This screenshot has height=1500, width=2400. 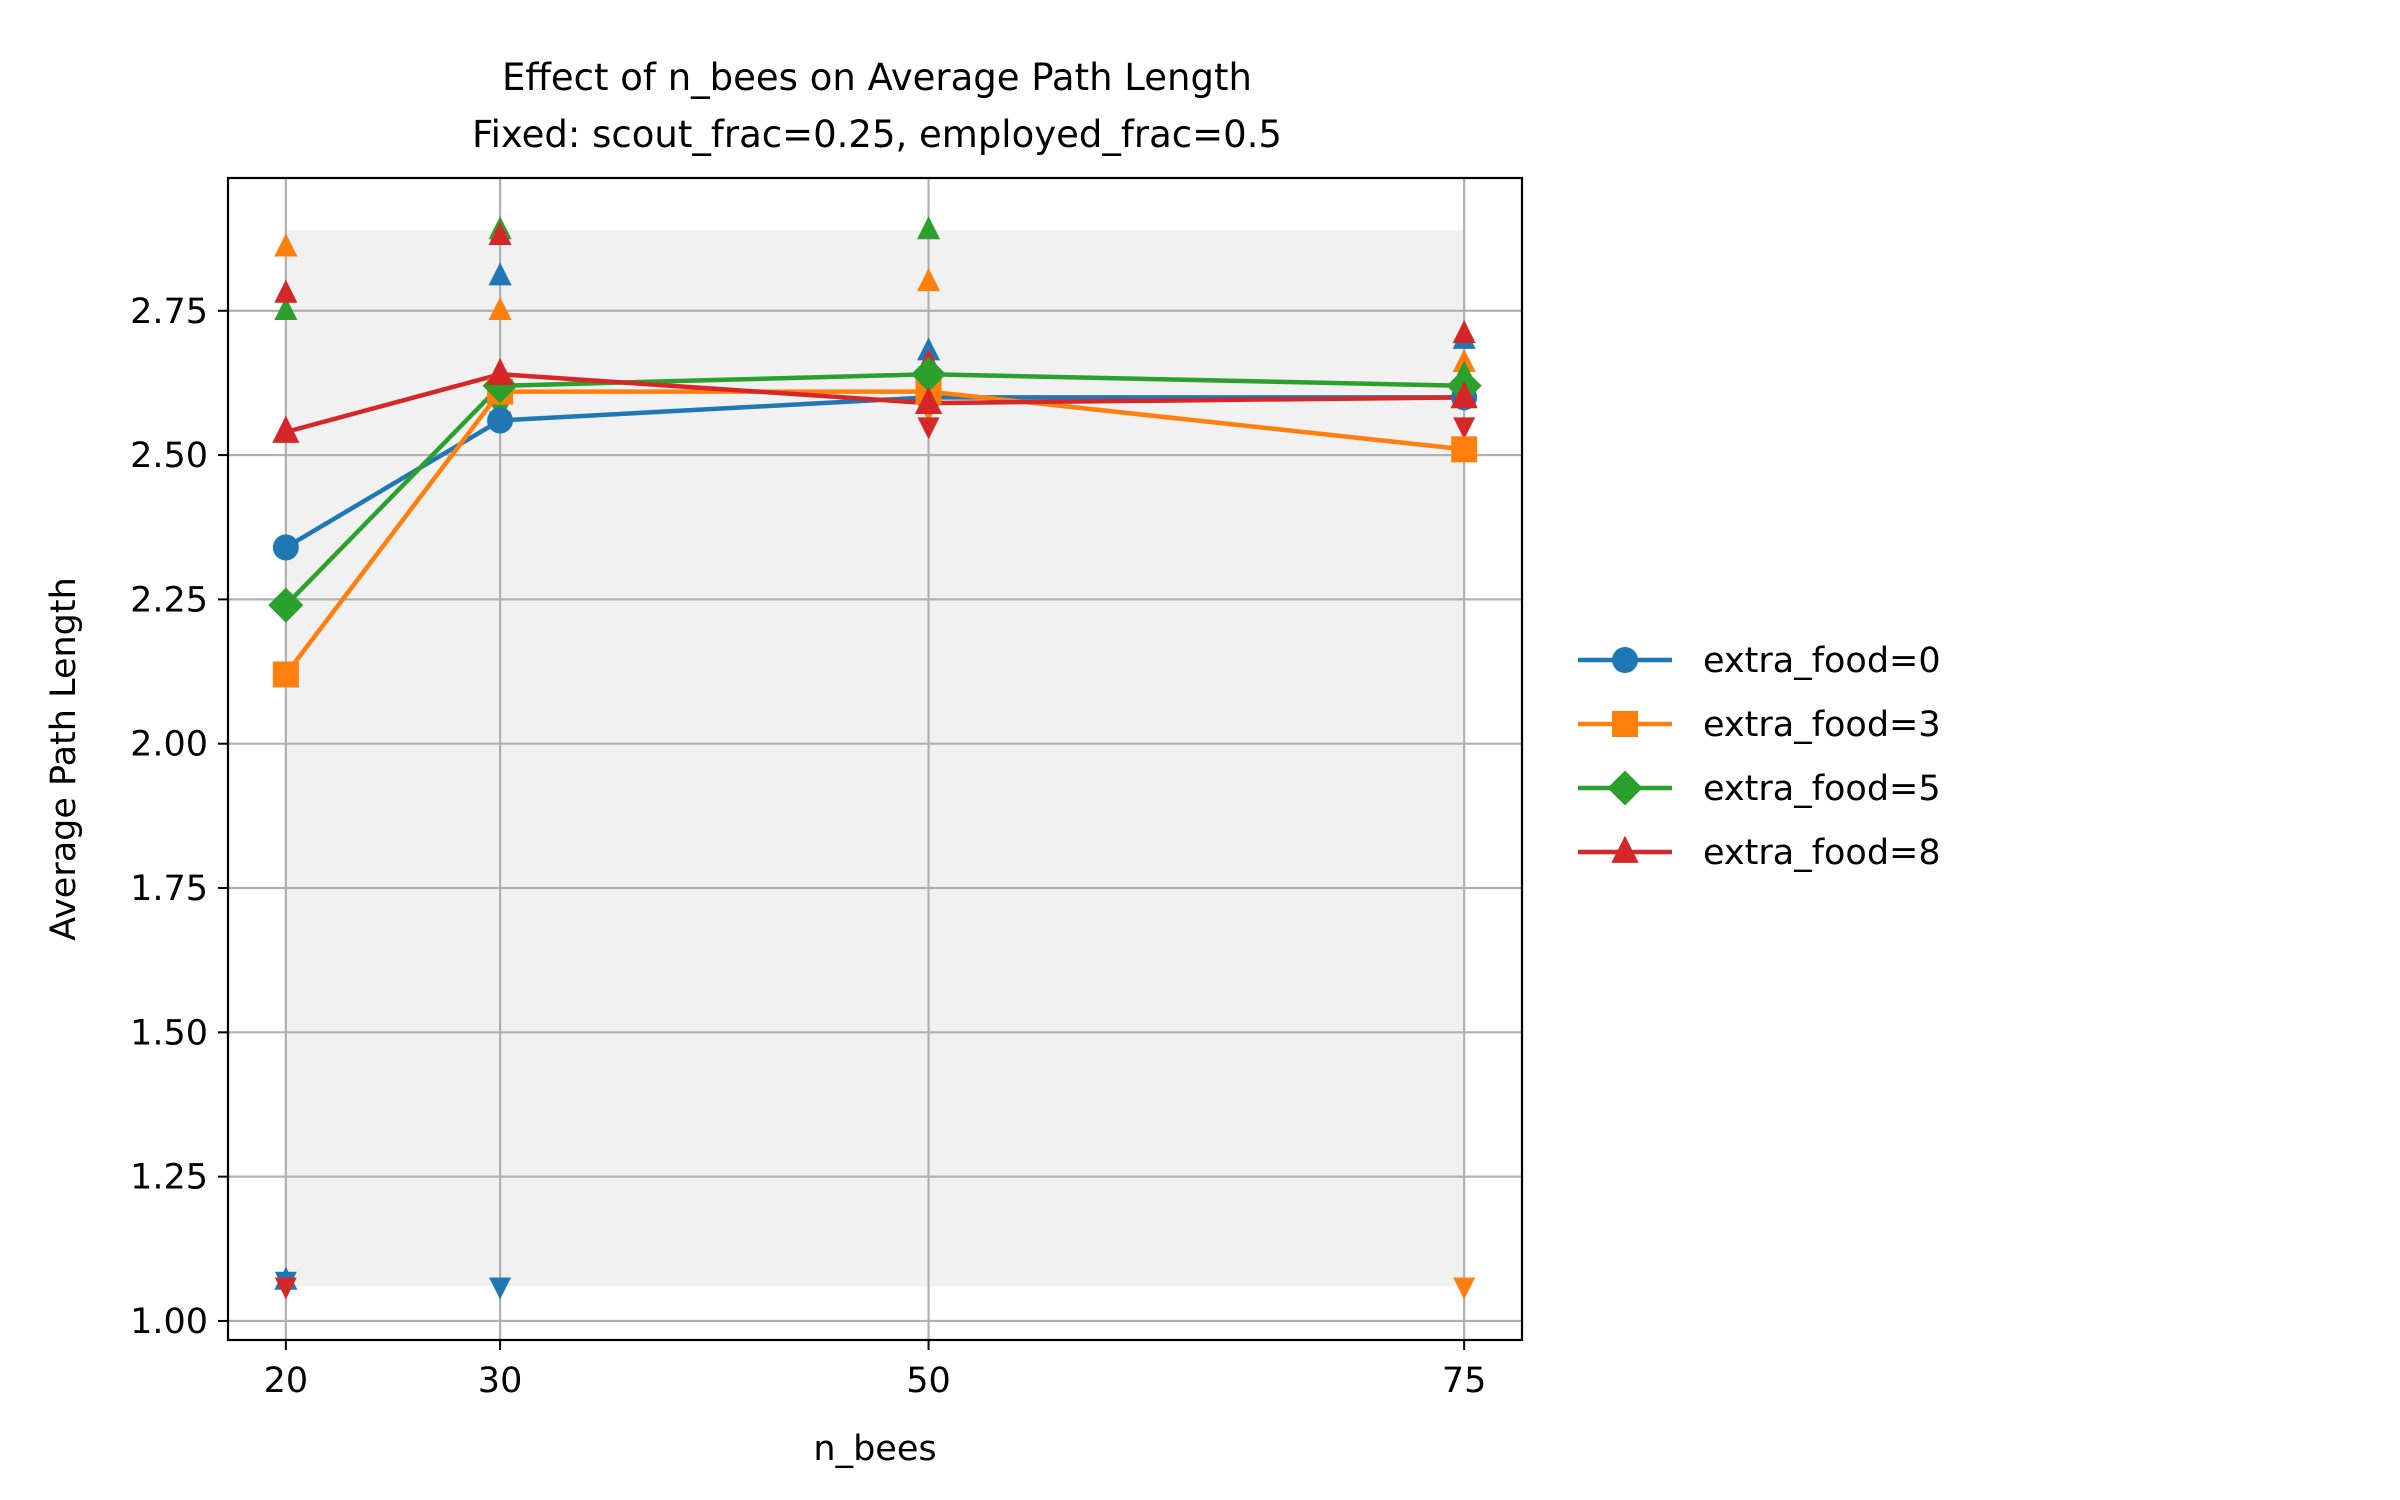 I want to click on series-markers, so click(x=875, y=522).